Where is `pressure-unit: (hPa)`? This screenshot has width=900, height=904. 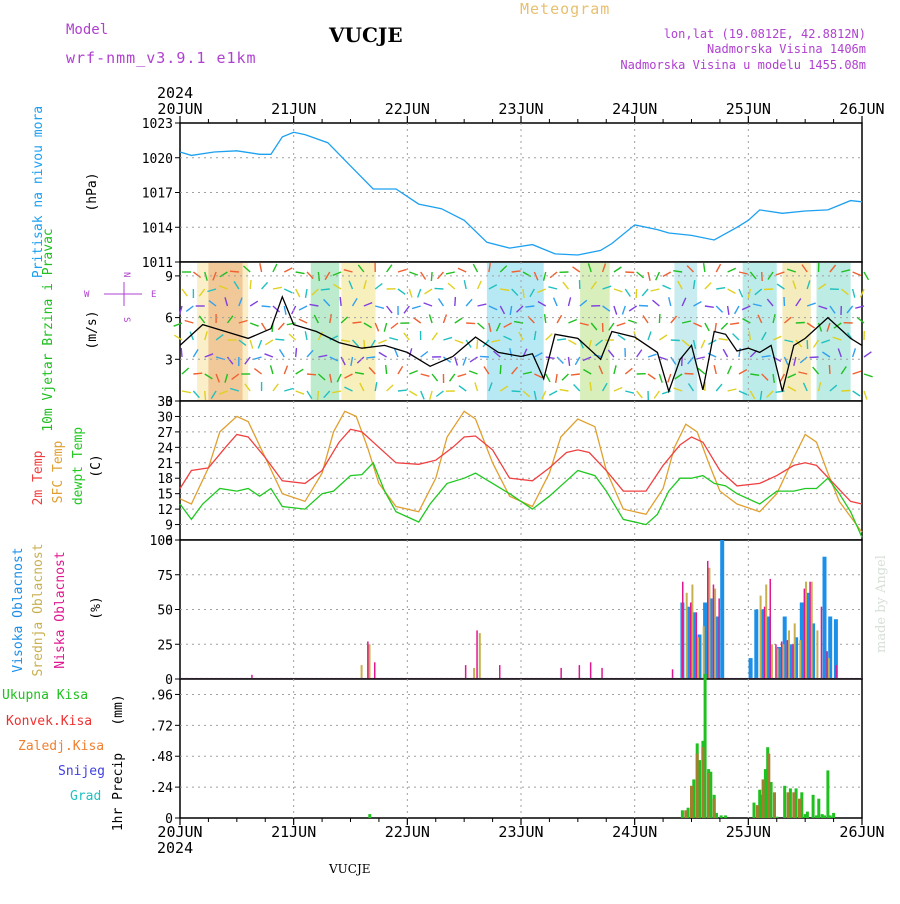 pressure-unit: (hPa) is located at coordinates (92, 191).